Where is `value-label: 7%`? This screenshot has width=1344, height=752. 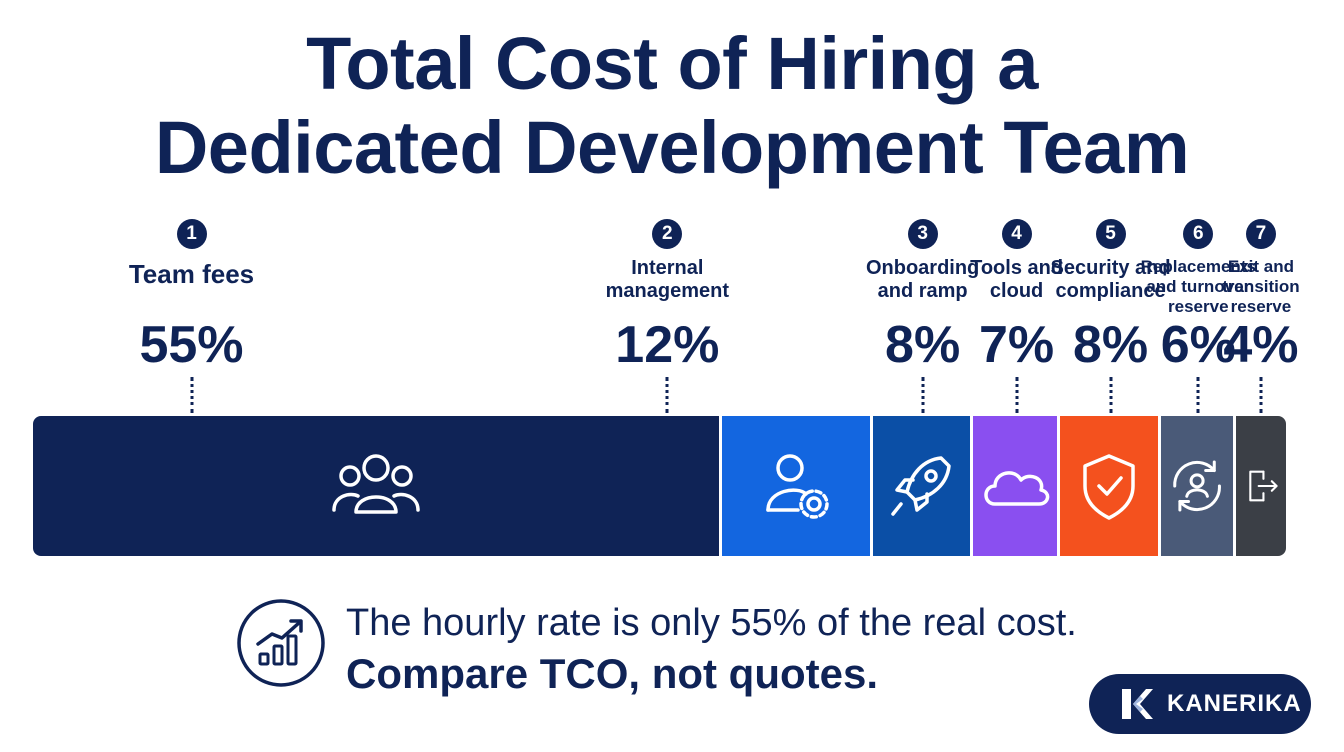
value-label: 7% is located at coordinates (1017, 345).